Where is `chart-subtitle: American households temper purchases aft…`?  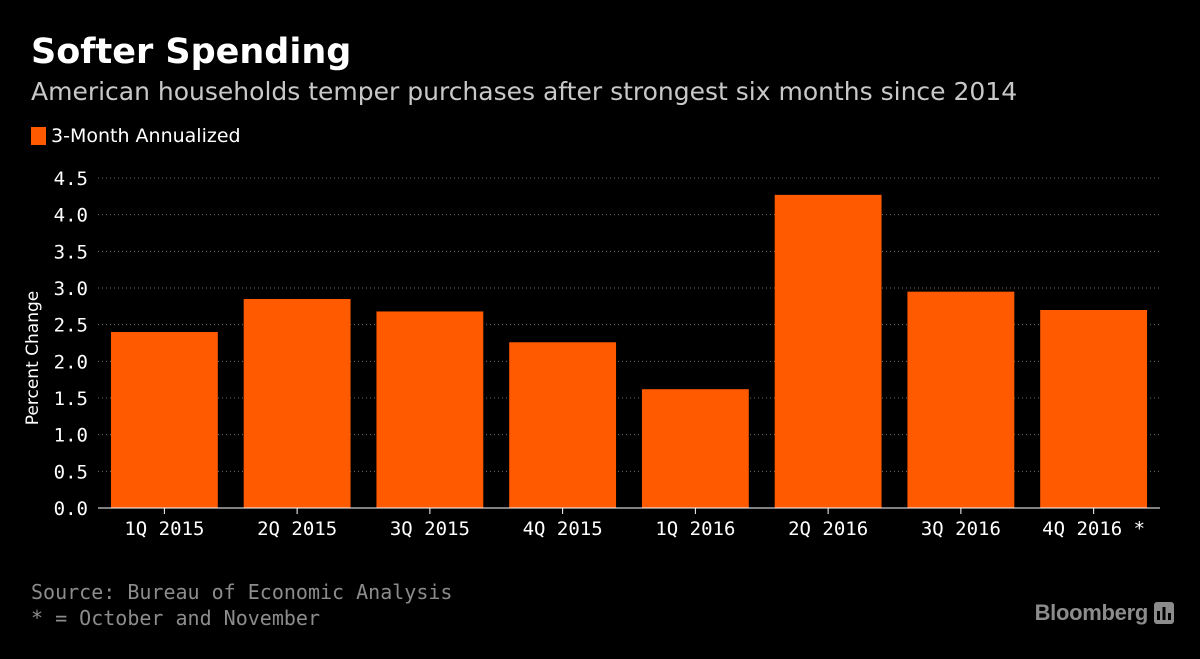
chart-subtitle: American households temper purchases aft… is located at coordinates (524, 91).